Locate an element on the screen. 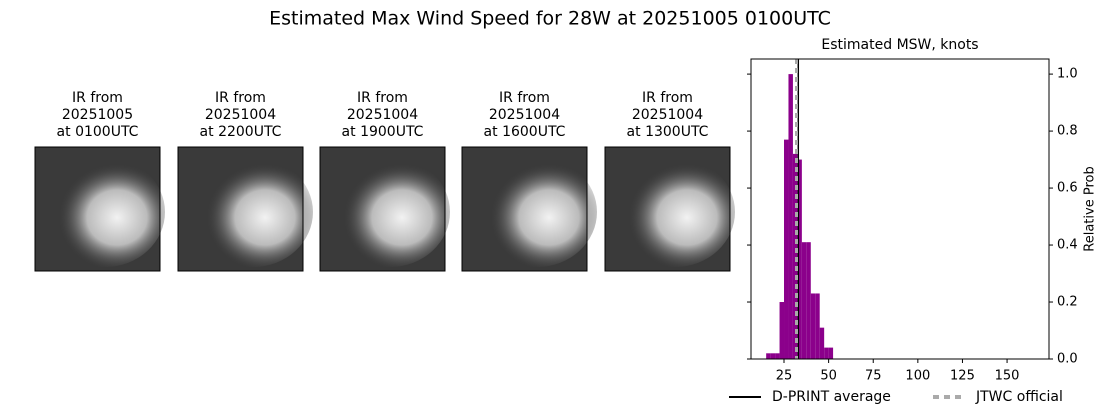 This screenshot has height=409, width=1100. panel-caption: at 2200UTC is located at coordinates (241, 132).